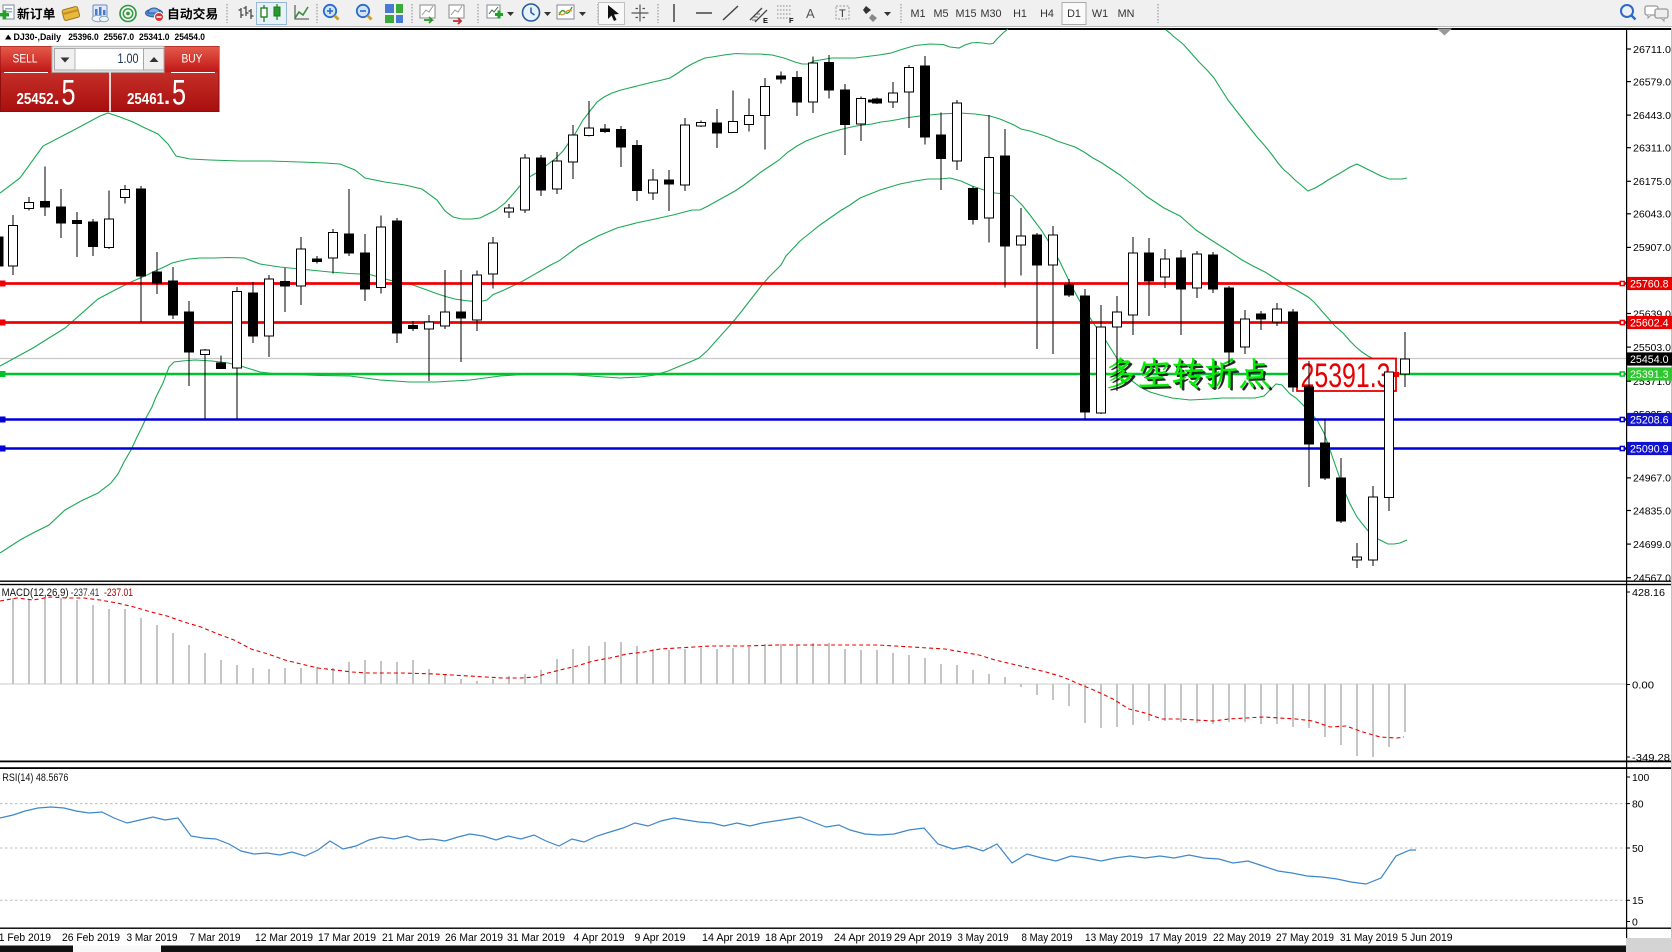 The width and height of the screenshot is (1672, 952). What do you see at coordinates (1100, 14) in the screenshot?
I see `svg-text: W1` at bounding box center [1100, 14].